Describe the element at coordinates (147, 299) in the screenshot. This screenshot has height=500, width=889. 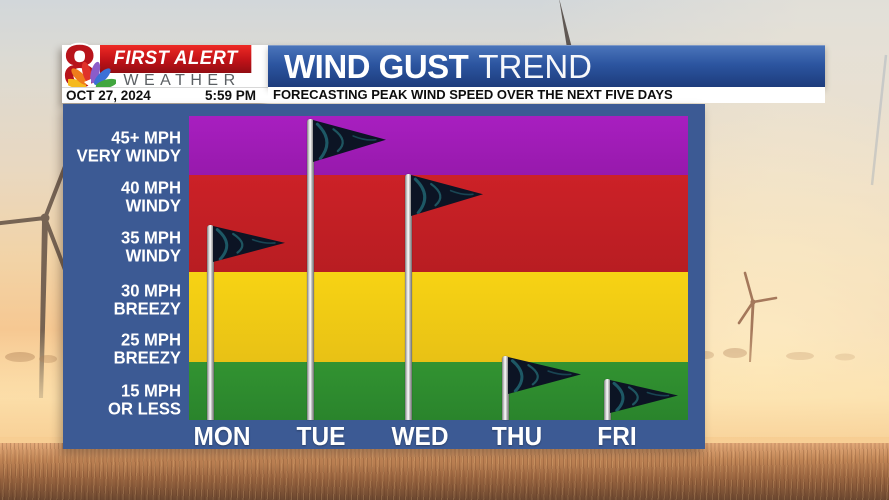
I see `scale-label-30-mph: 30 MPH BREEZY` at that location.